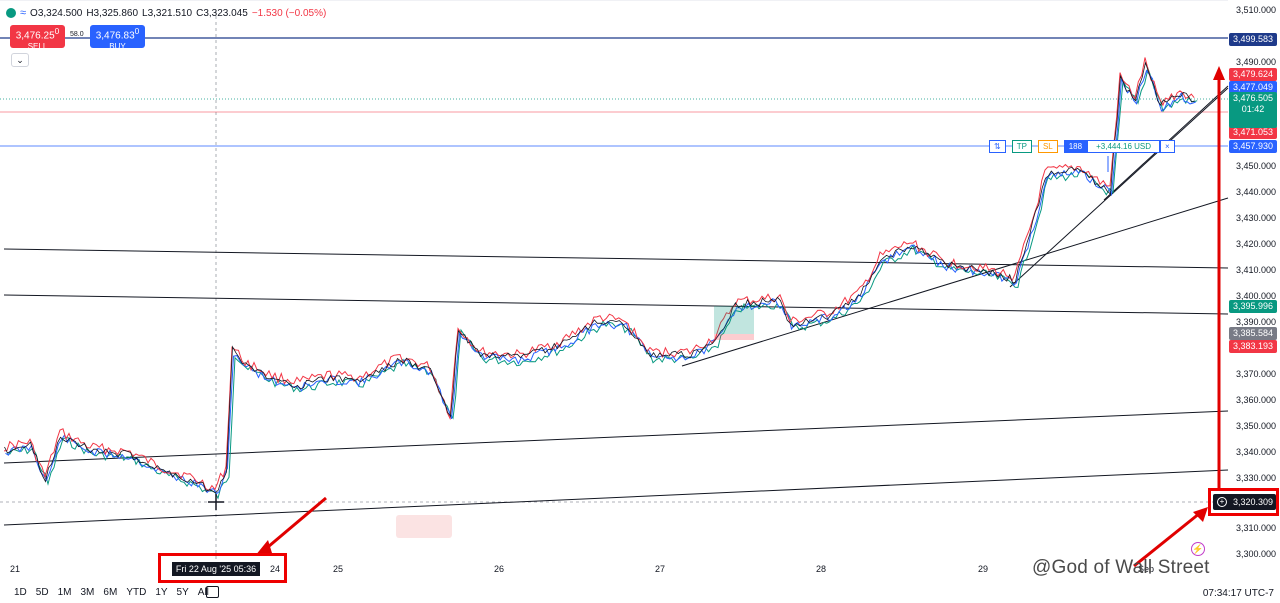 The width and height of the screenshot is (1280, 603). I want to click on timeframe-bar: 1D 5D 1M 3M 6M YTD 1Y 5Y All, so click(111, 592).